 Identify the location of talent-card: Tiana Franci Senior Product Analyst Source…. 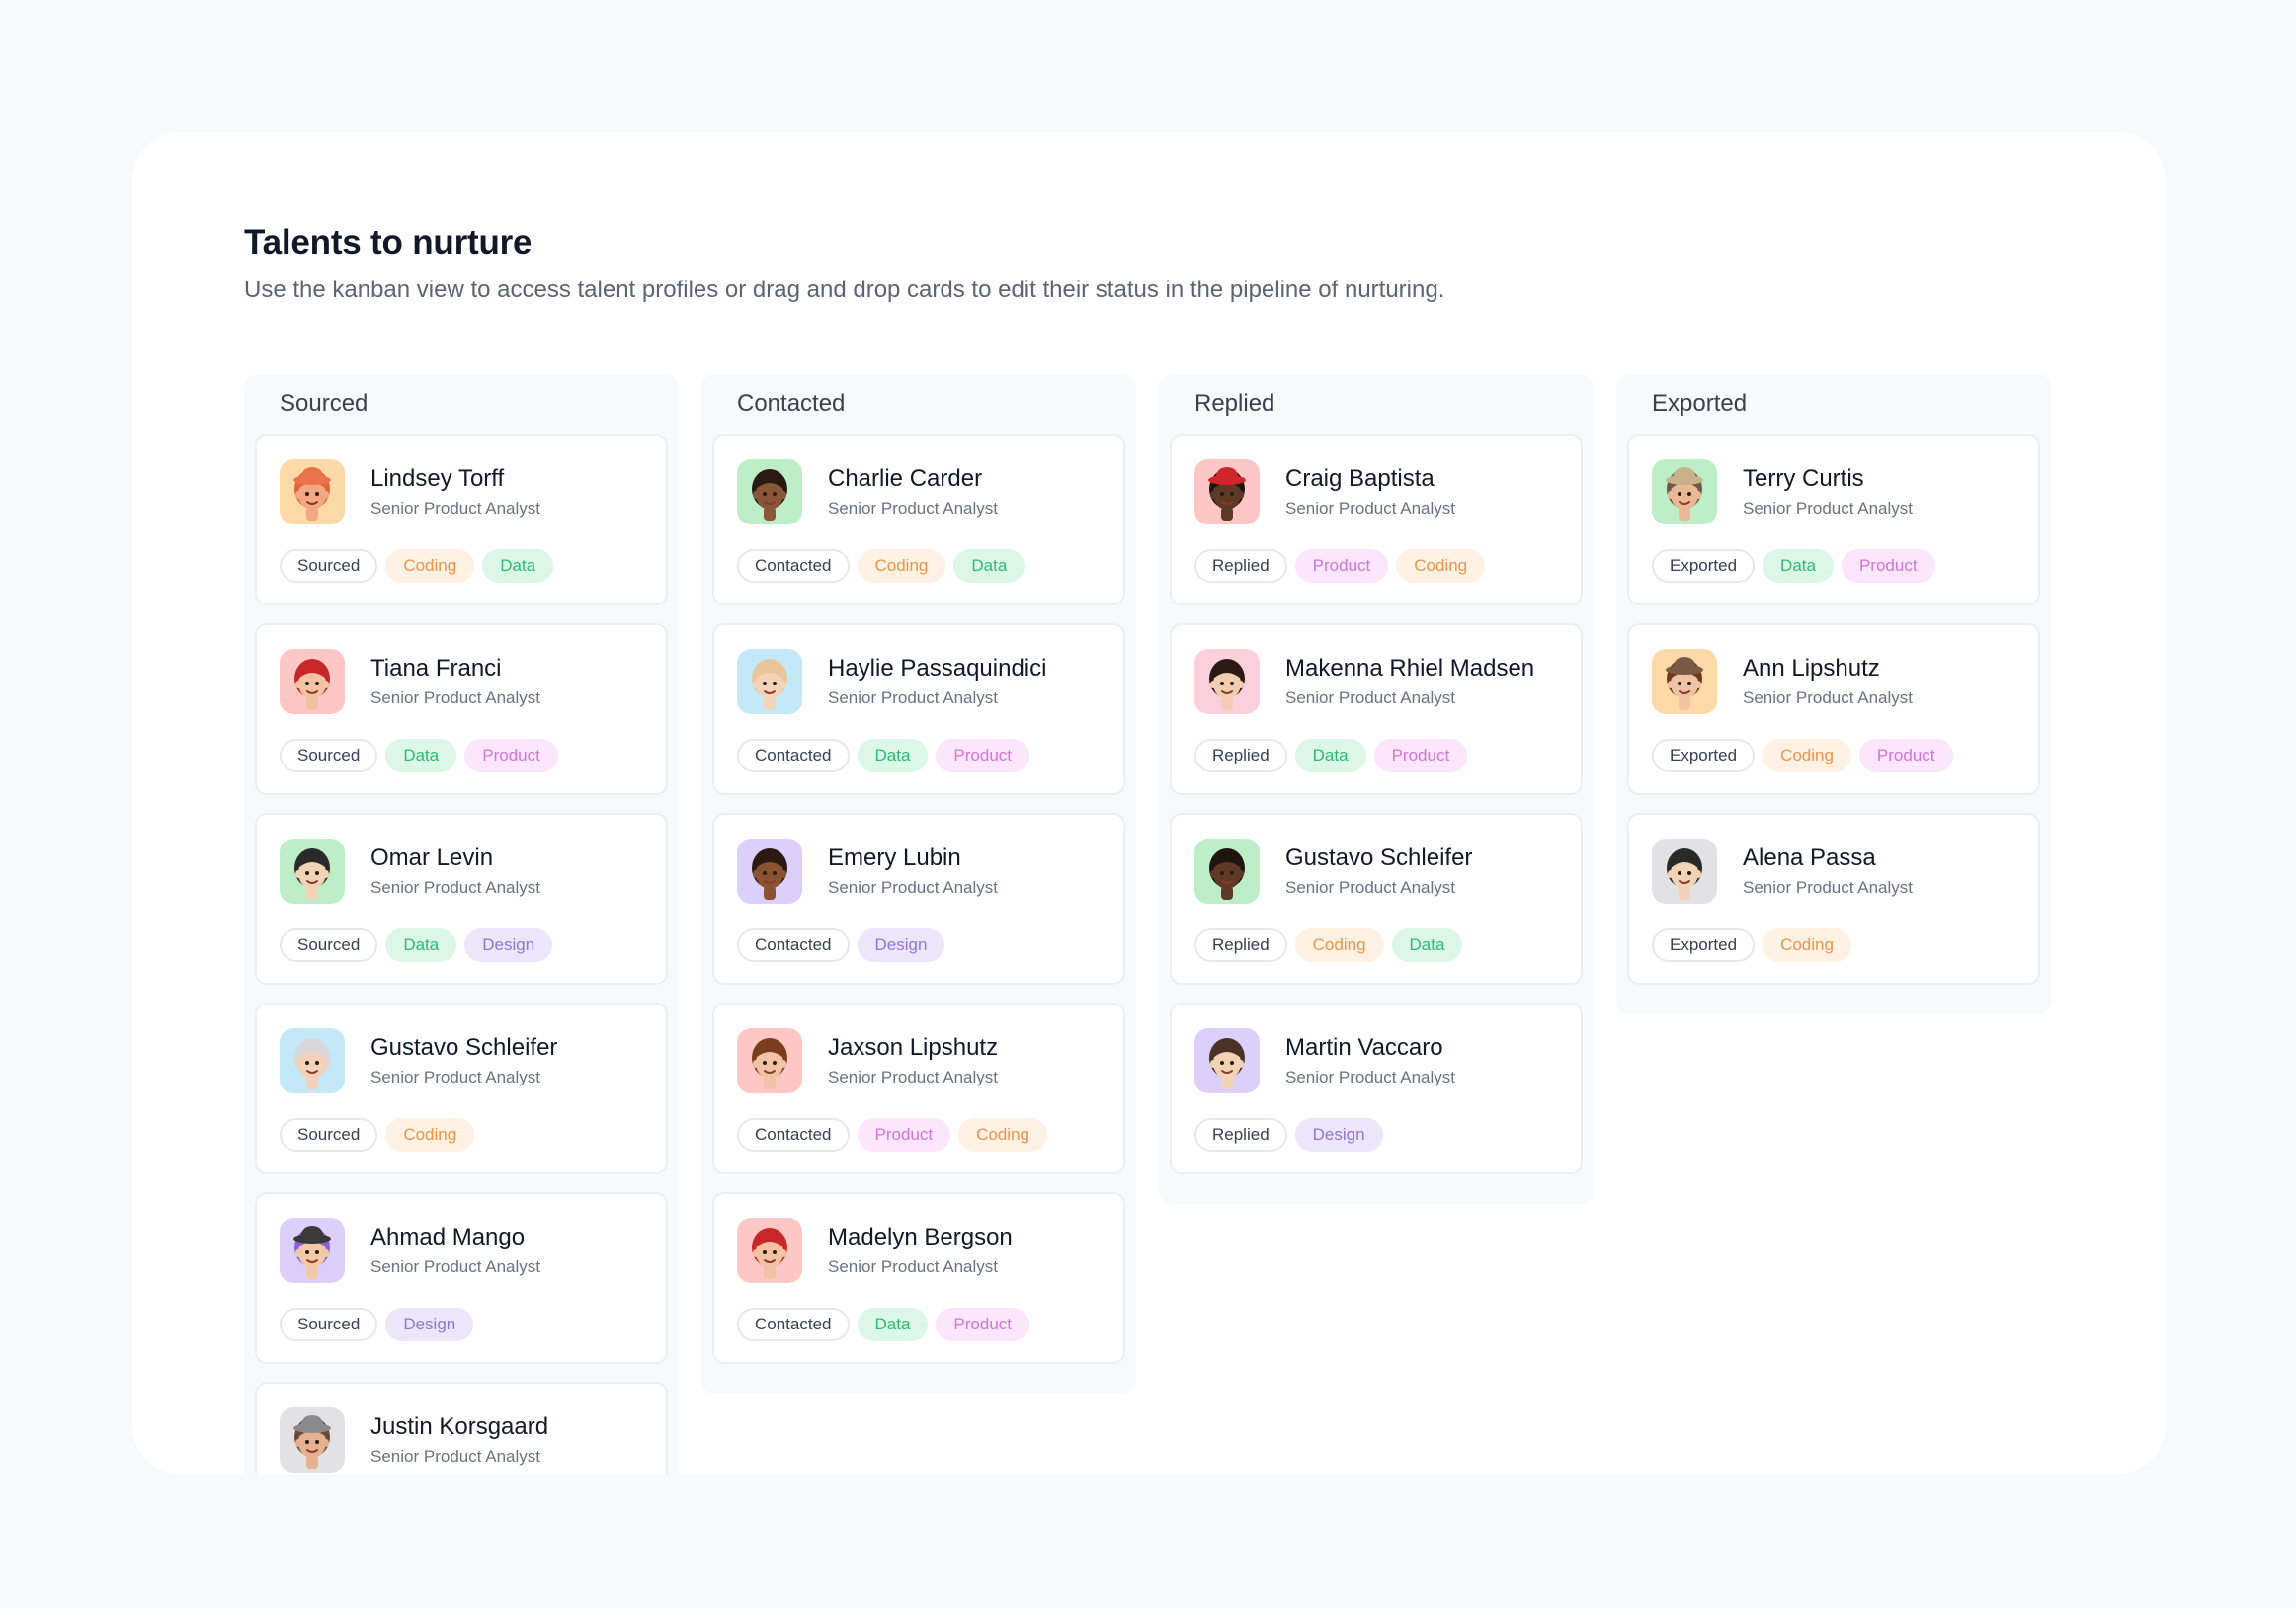
(461, 709).